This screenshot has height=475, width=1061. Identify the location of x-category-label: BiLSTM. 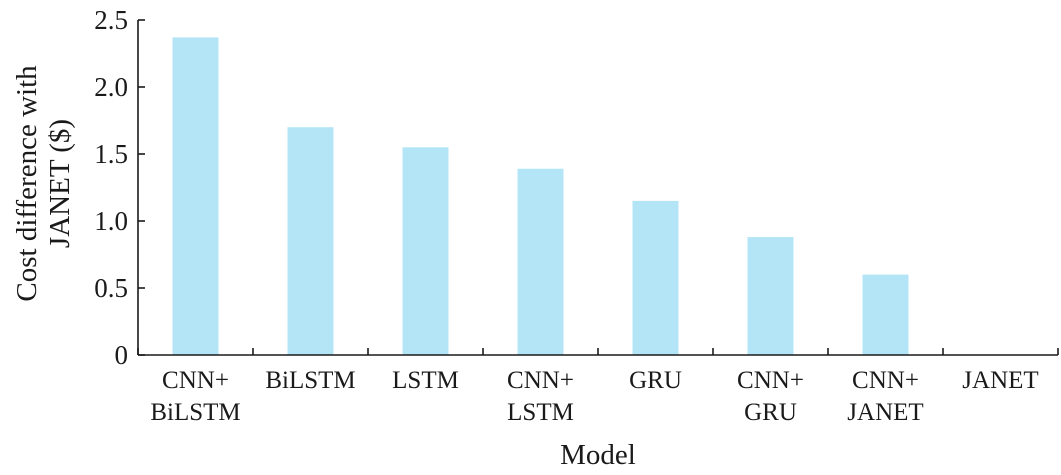
(310, 380).